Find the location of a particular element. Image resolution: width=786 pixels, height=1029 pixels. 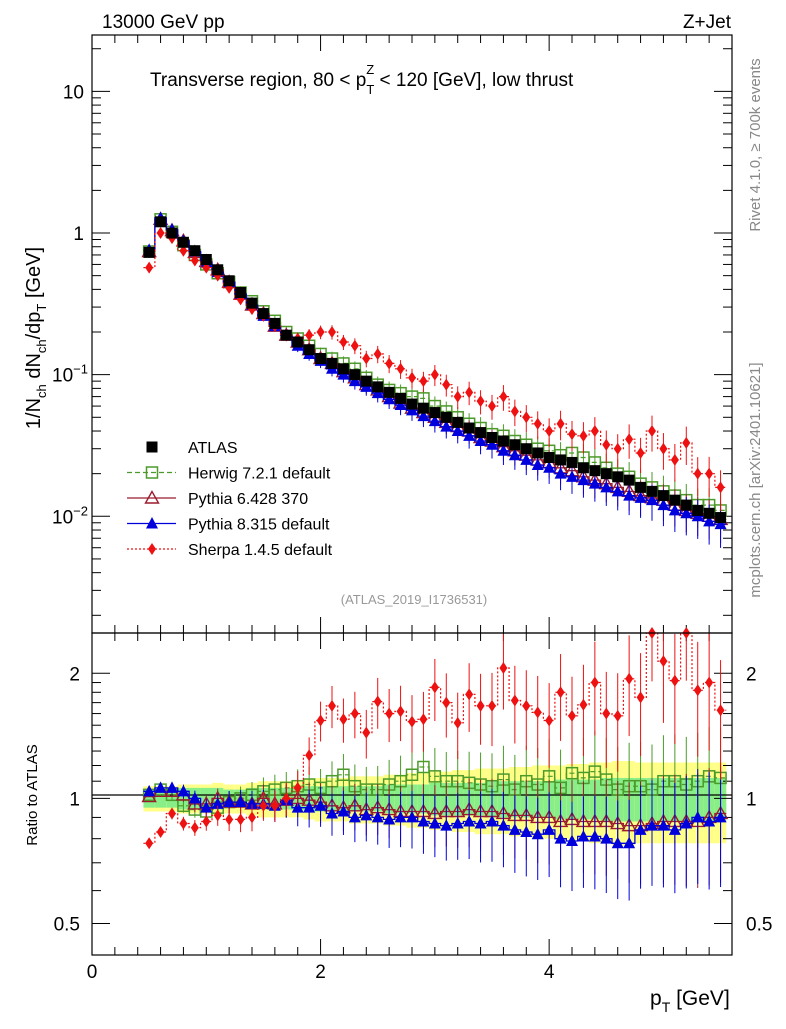

ratio-ytick-label: 2 is located at coordinates (74, 674).